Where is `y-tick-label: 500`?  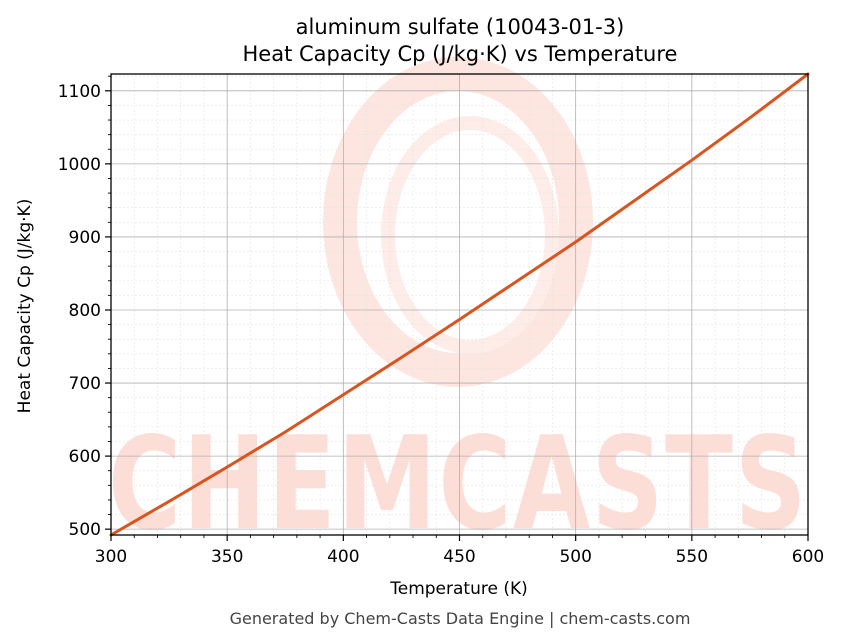
y-tick-label: 500 is located at coordinates (85, 530).